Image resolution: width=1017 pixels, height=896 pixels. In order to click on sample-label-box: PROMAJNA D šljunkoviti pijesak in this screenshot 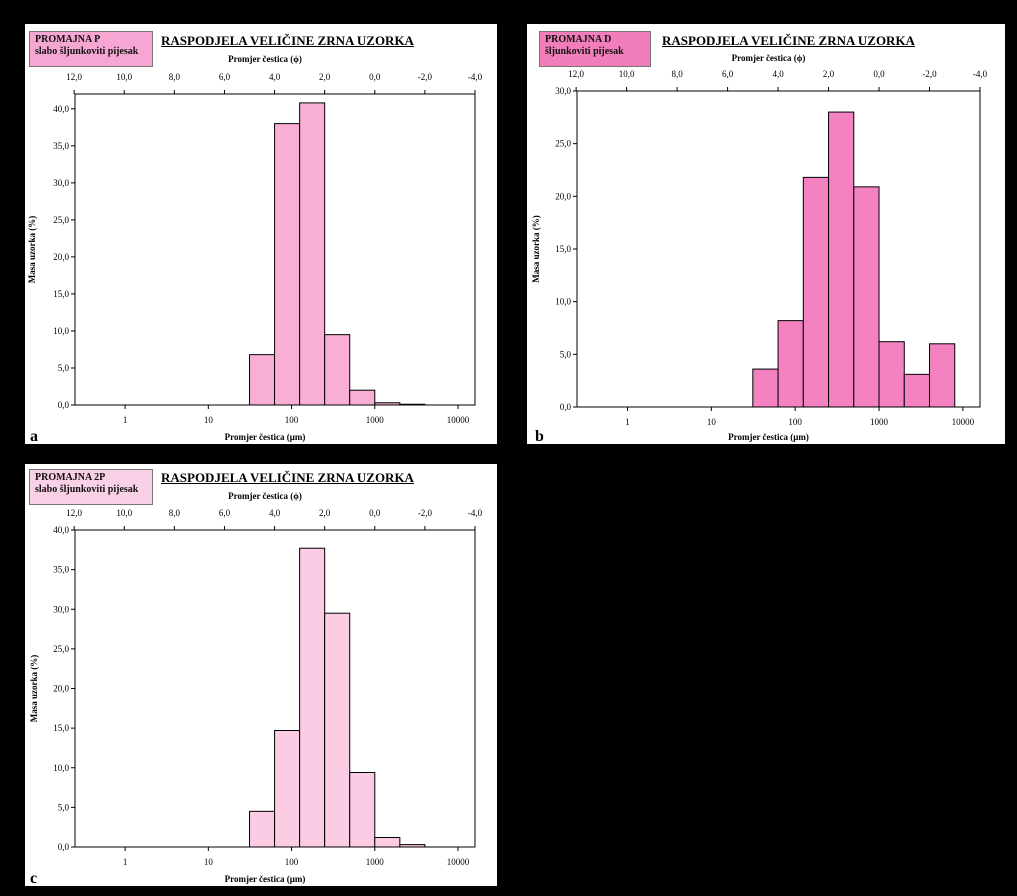, I will do `click(595, 49)`.